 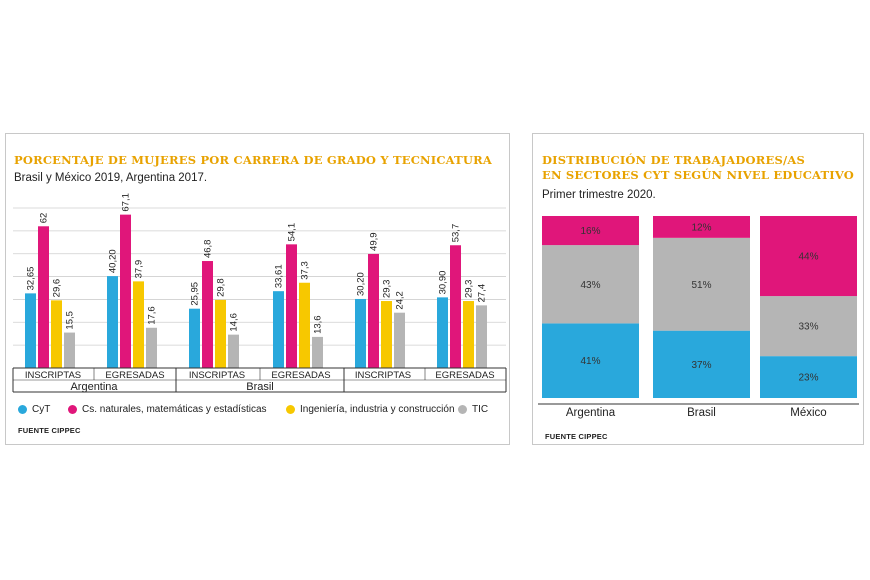 I want to click on bar-value-label: 30,90, so click(x=443, y=283).